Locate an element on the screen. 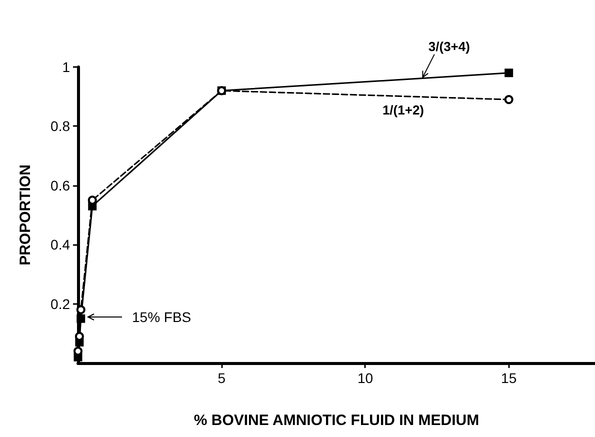 Image resolution: width=595 pixels, height=437 pixels. x-tick-label: 5 is located at coordinates (222, 378).